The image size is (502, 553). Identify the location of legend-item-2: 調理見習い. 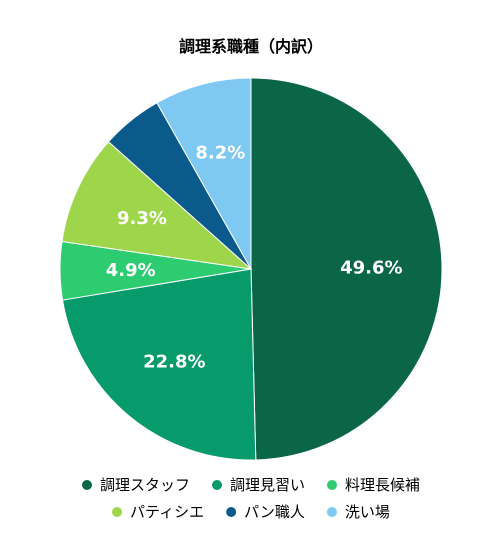
(258, 485).